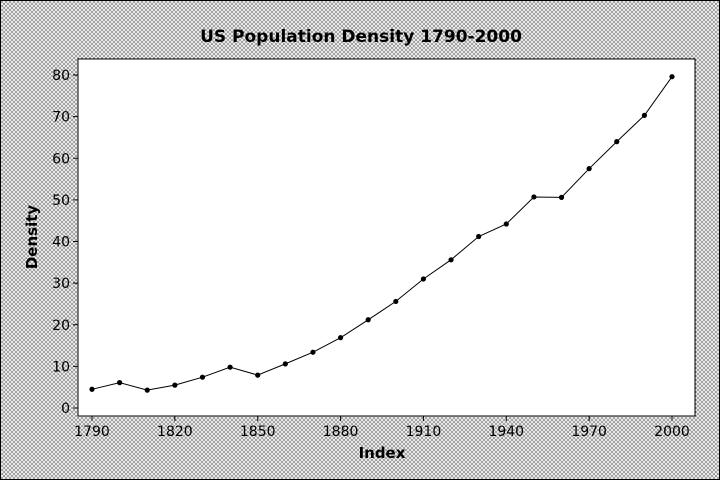 The image size is (720, 480). What do you see at coordinates (258, 432) in the screenshot?
I see `x-tick-label: 1850` at bounding box center [258, 432].